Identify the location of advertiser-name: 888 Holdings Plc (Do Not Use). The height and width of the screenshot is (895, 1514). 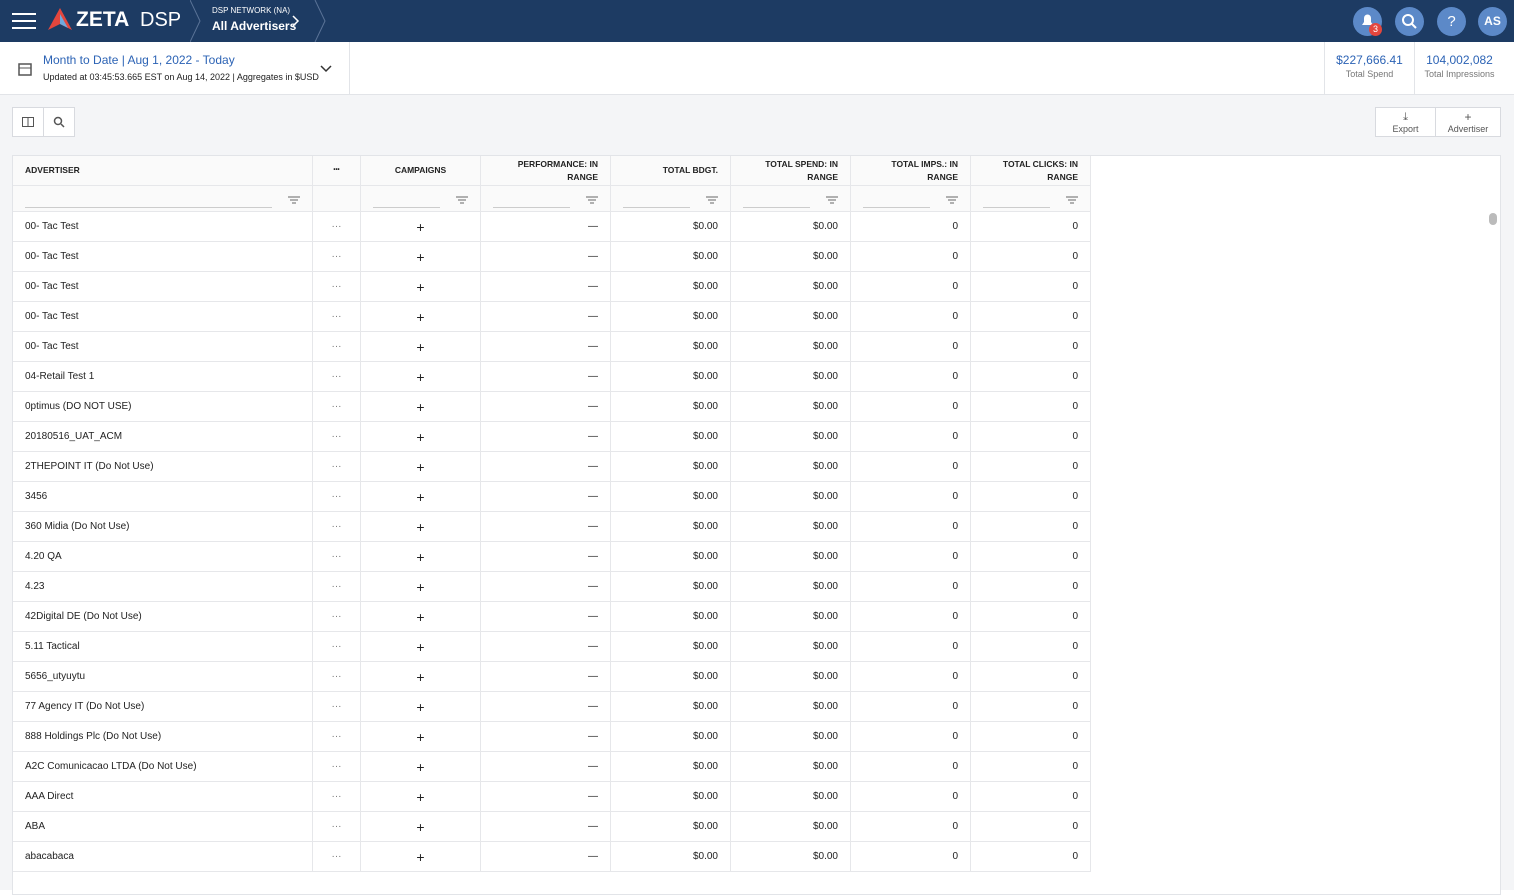
(163, 737).